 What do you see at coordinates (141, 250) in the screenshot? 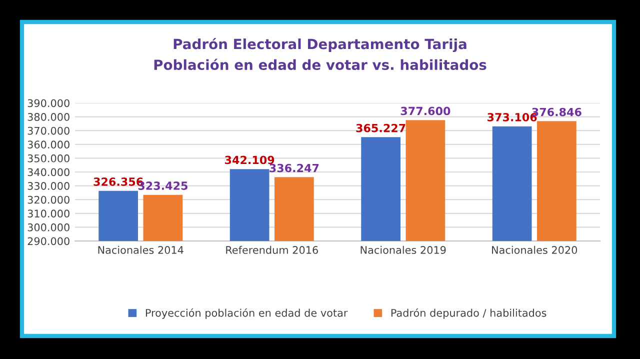
I see `x-tick-label: Nacionales 2014` at bounding box center [141, 250].